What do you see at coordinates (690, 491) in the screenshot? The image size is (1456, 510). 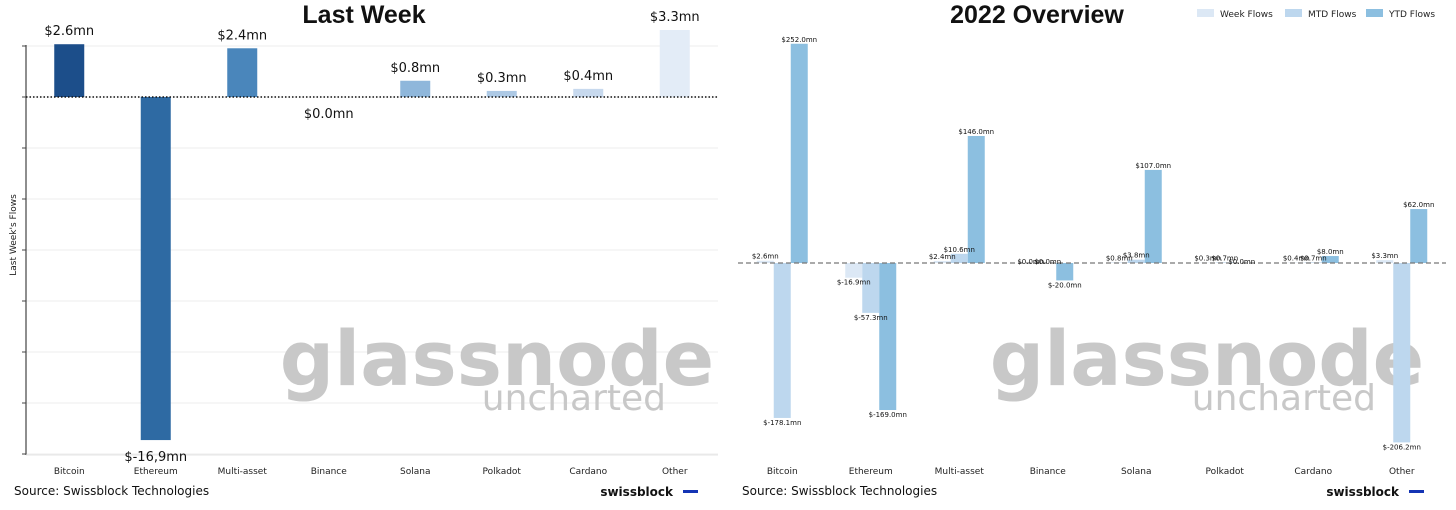 I see `left-brand-logo-mark` at bounding box center [690, 491].